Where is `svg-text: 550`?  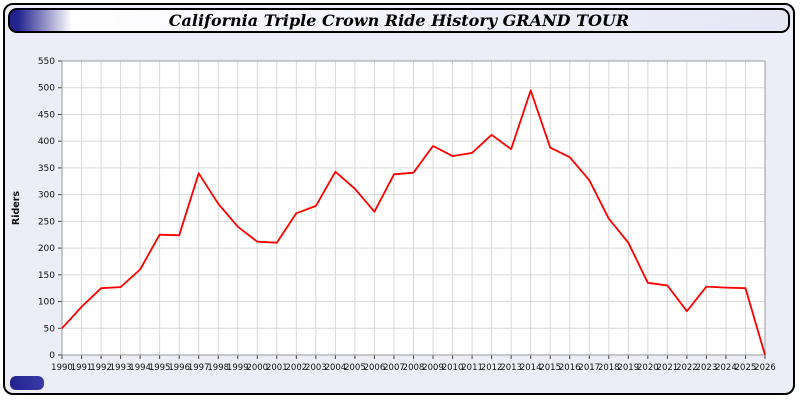 svg-text: 550 is located at coordinates (46, 62).